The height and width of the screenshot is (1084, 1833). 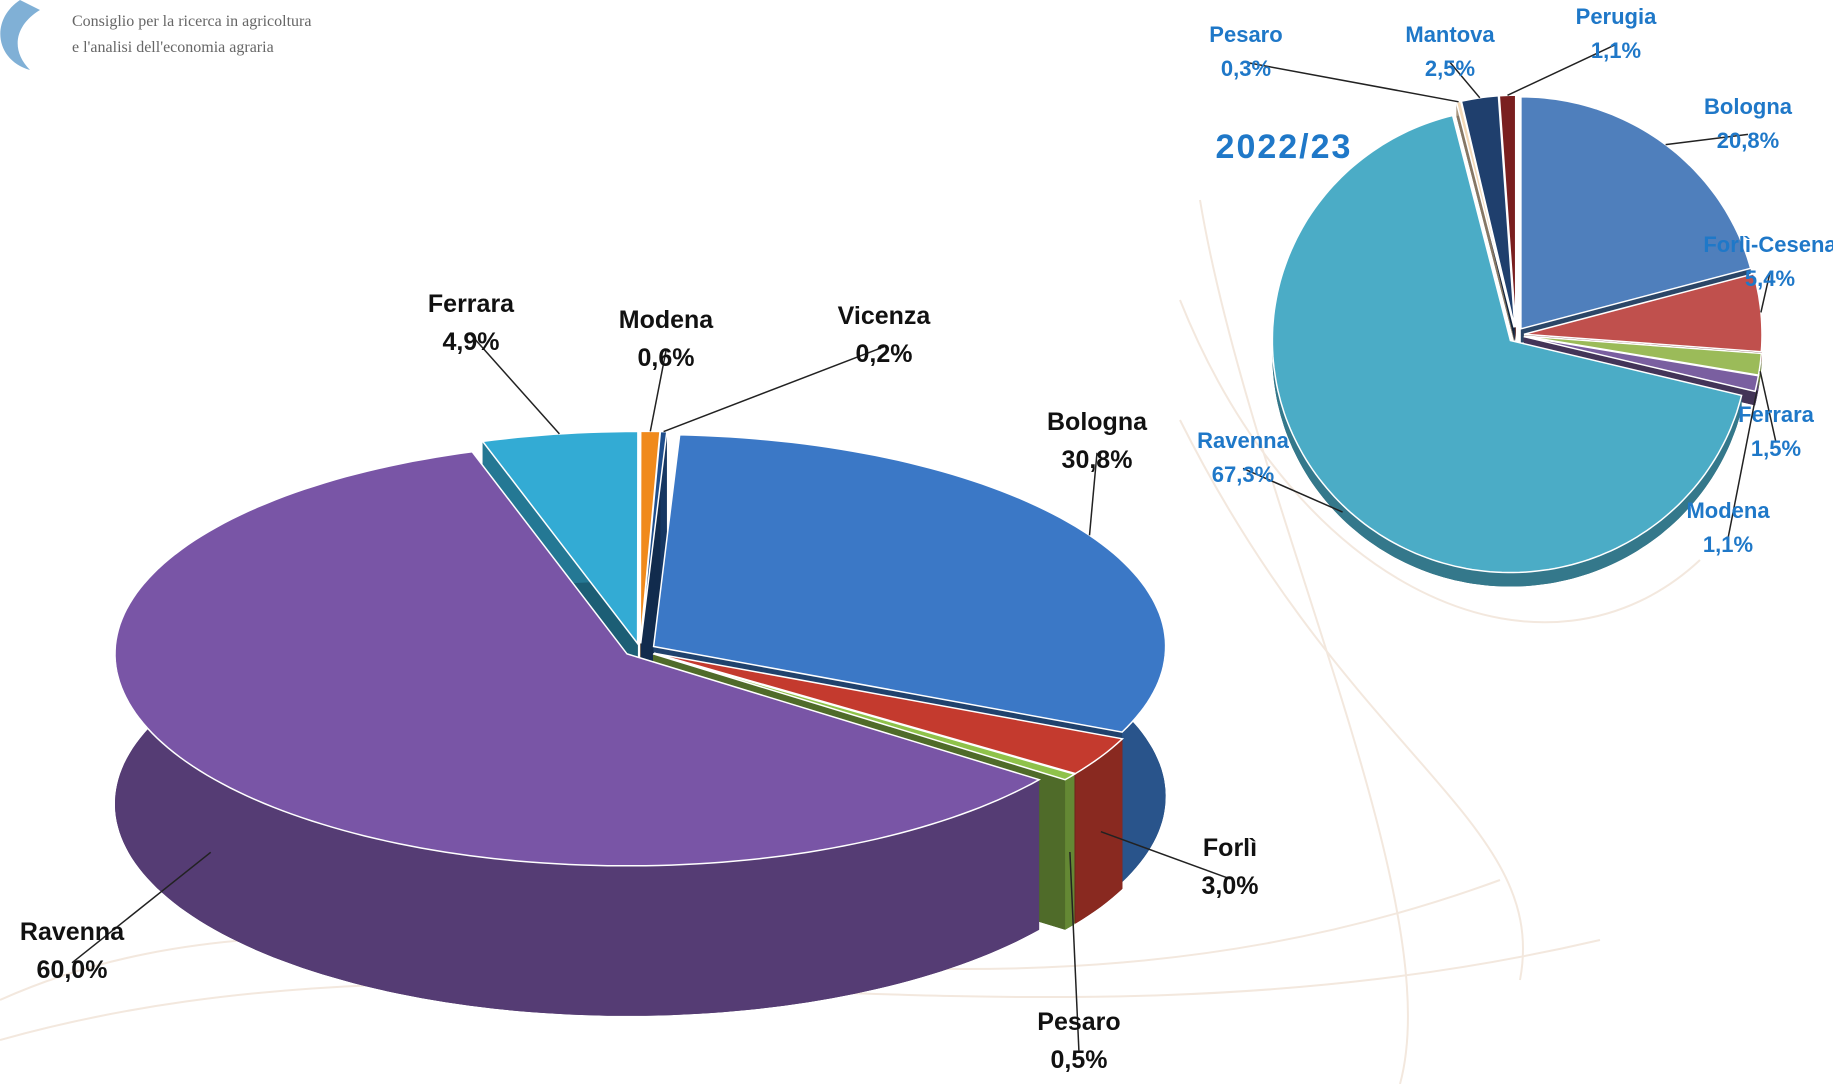 I want to click on slice-value-label: 1,5%, so click(x=1776, y=448).